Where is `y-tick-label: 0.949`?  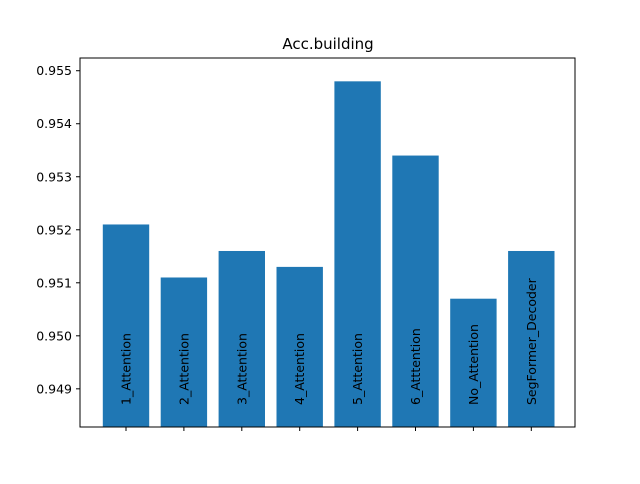 y-tick-label: 0.949 is located at coordinates (54, 388).